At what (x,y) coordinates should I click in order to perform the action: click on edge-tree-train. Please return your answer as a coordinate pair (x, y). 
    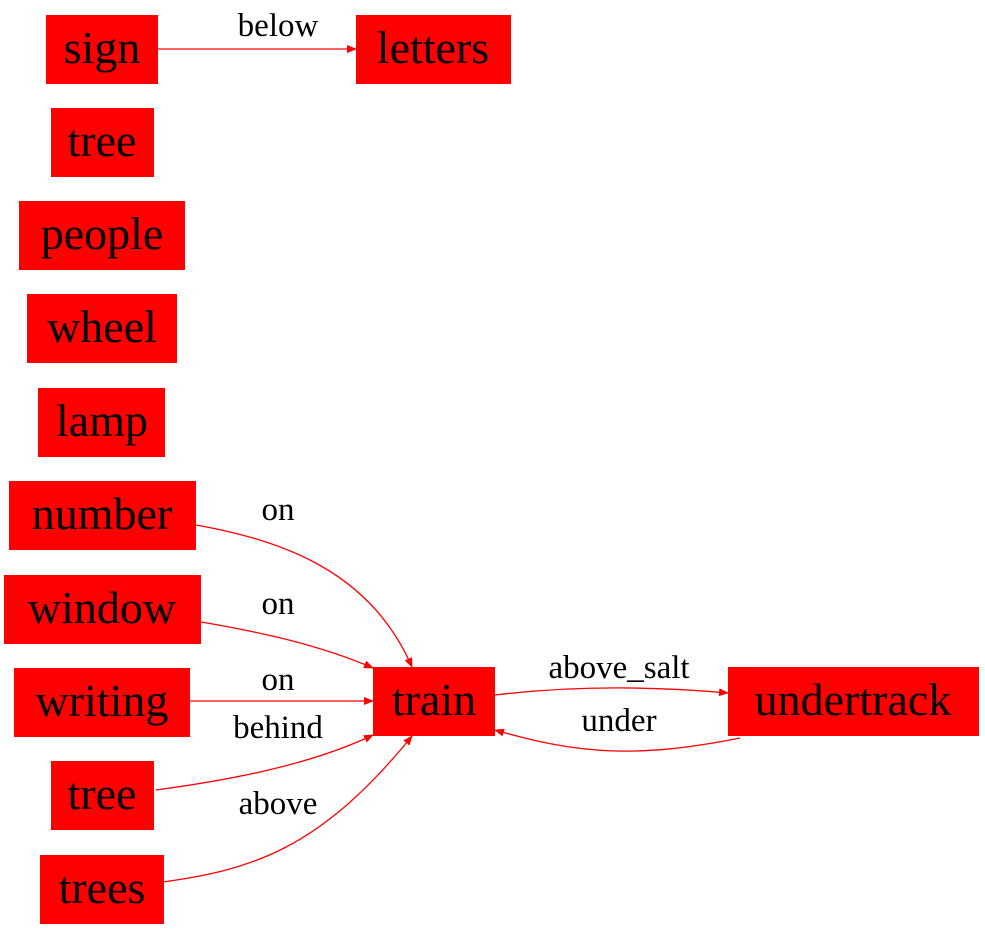
    Looking at the image, I should click on (264, 762).